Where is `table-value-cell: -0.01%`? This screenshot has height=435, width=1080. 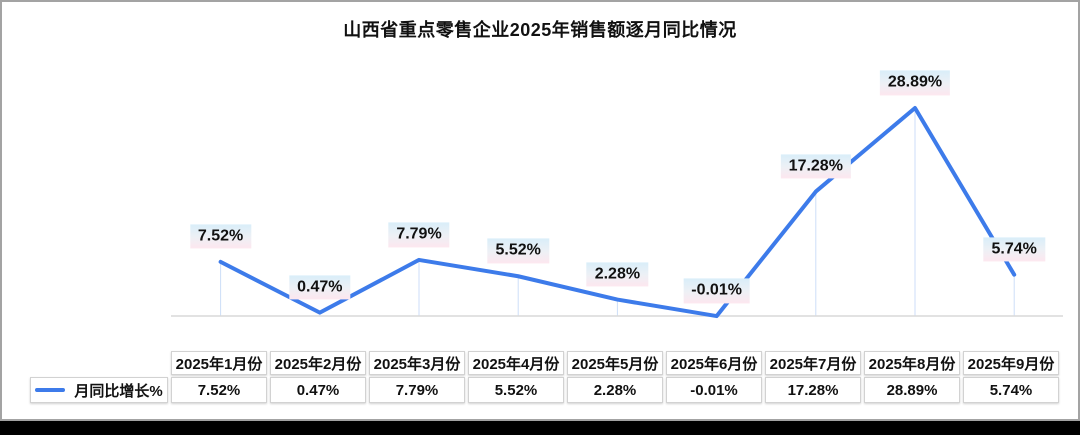
table-value-cell: -0.01% is located at coordinates (714, 390).